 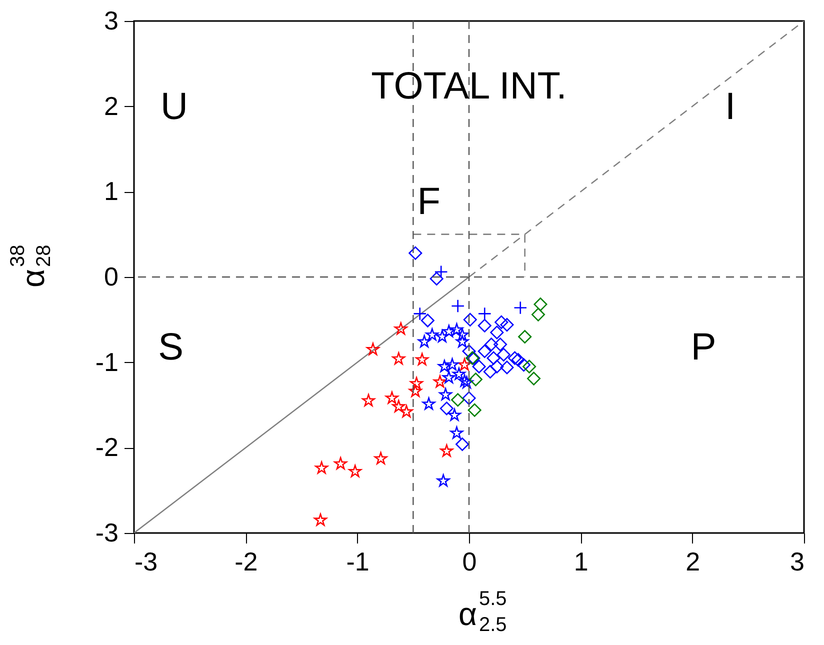 I want to click on x-tick-label: 3, so click(x=797, y=561).